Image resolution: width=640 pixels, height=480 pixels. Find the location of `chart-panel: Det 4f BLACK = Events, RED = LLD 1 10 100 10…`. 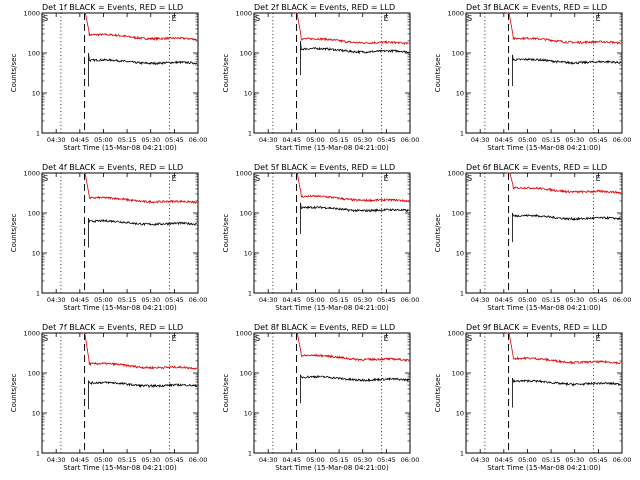

chart-panel: Det 4f BLACK = Events, RED = LLD 1 10 100 10… is located at coordinates (108, 237).